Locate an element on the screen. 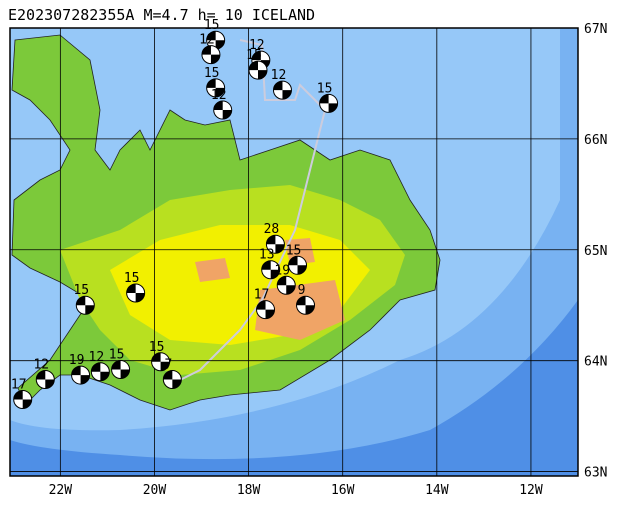  lon-label: 20W is located at coordinates (155, 490).